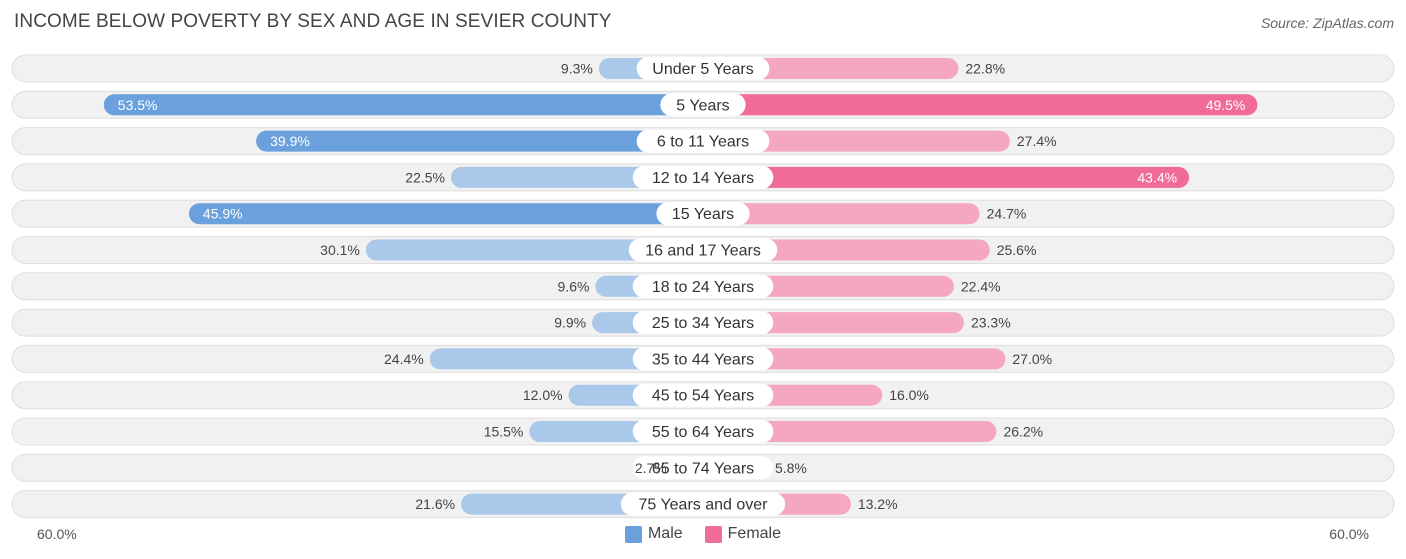 Image resolution: width=1406 pixels, height=559 pixels. I want to click on bar-row: 15 Years 45.9% 24.7%, so click(703, 213).